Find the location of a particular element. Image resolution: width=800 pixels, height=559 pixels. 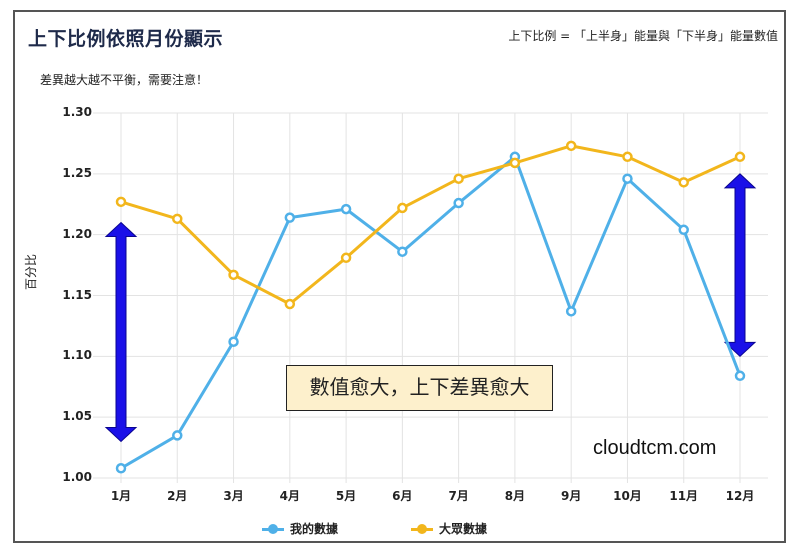

x-tick-label: 11月 is located at coordinates (684, 496).